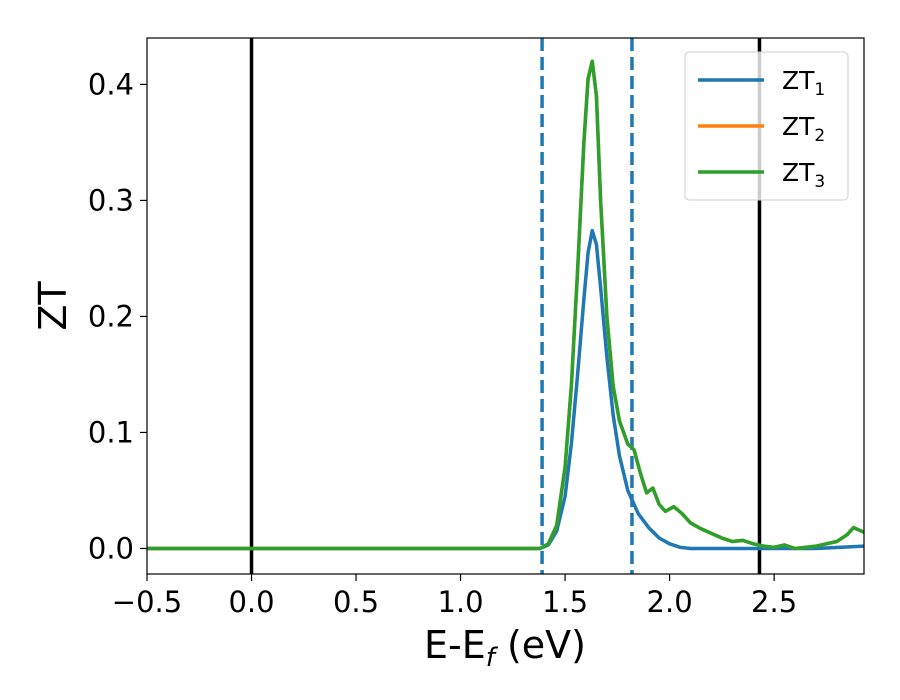 This screenshot has height=700, width=900. What do you see at coordinates (251, 602) in the screenshot?
I see `x-tick-label: 0.0` at bounding box center [251, 602].